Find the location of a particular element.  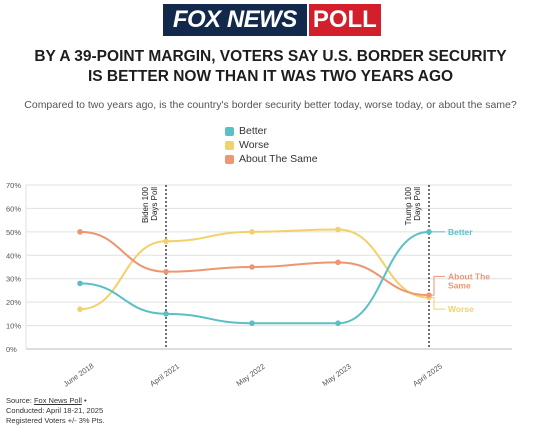

series-end-label: About The is located at coordinates (469, 276).